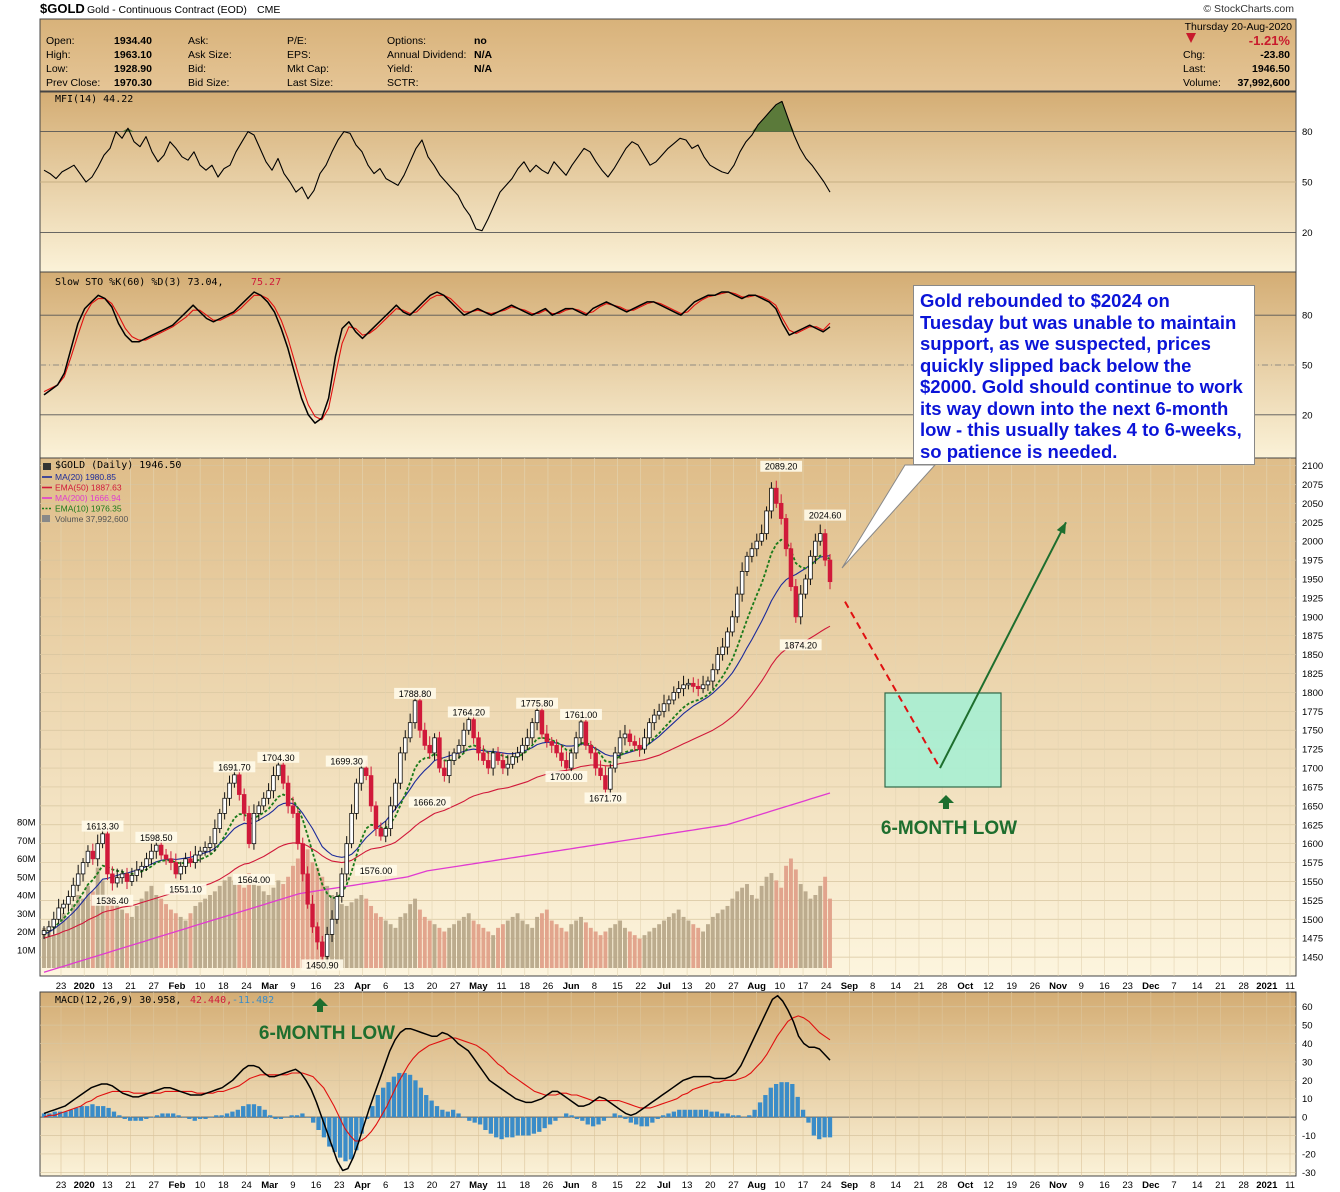 The width and height of the screenshot is (1340, 1192). Describe the element at coordinates (46, 518) in the screenshot. I see `legend-swatch` at that location.